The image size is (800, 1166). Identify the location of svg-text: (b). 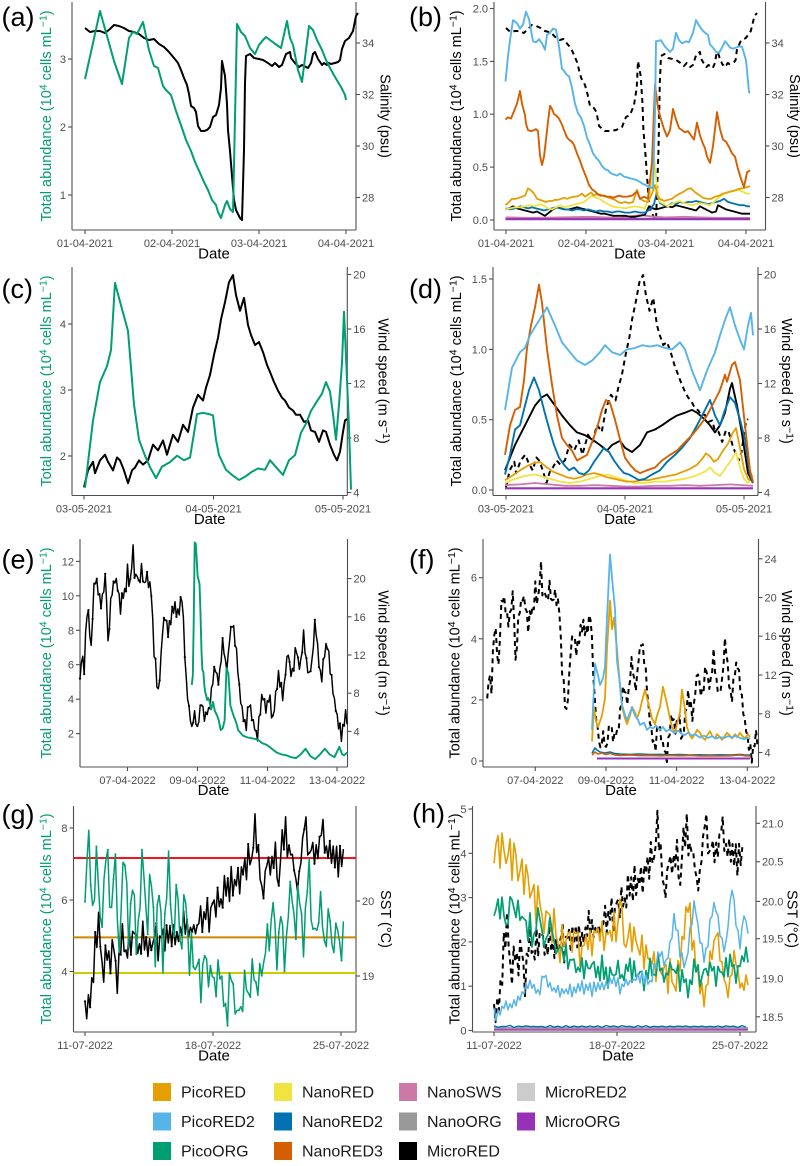
(425, 17).